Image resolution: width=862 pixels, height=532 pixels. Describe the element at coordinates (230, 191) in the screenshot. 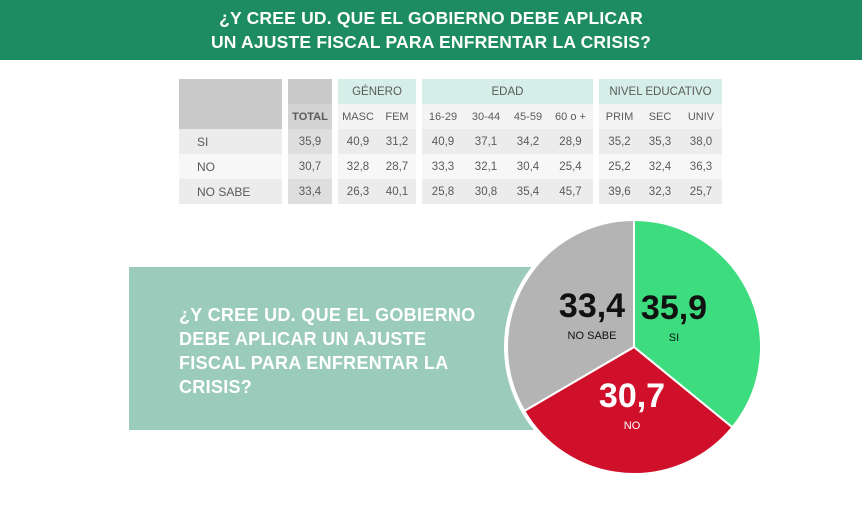

I see `row-label: NO SABE` at that location.